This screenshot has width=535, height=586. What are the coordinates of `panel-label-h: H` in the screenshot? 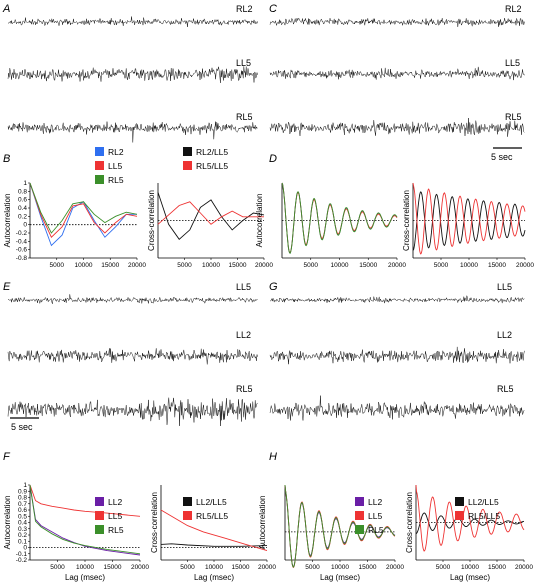 It's located at (273, 457).